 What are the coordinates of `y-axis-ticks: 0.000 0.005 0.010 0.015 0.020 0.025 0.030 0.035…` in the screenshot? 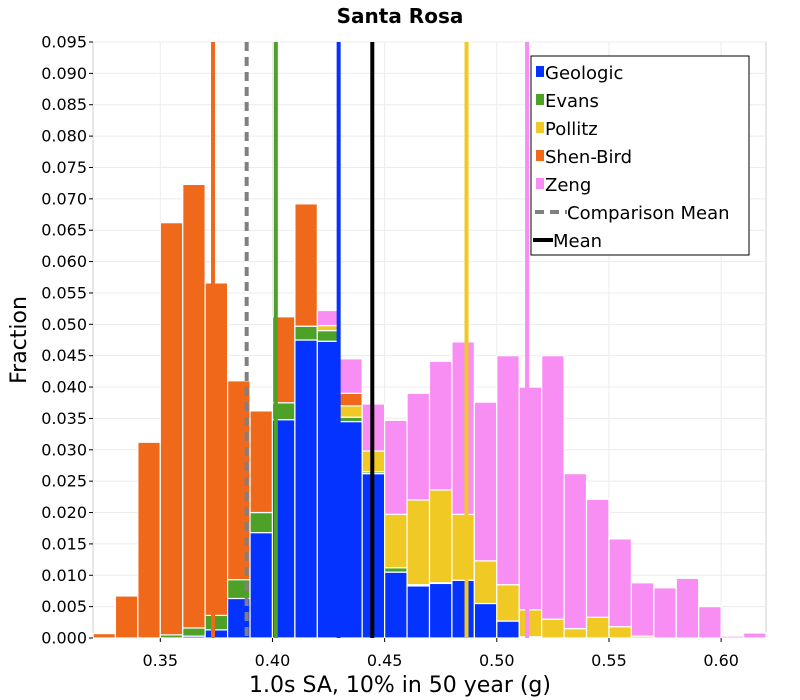 It's located at (67, 340).